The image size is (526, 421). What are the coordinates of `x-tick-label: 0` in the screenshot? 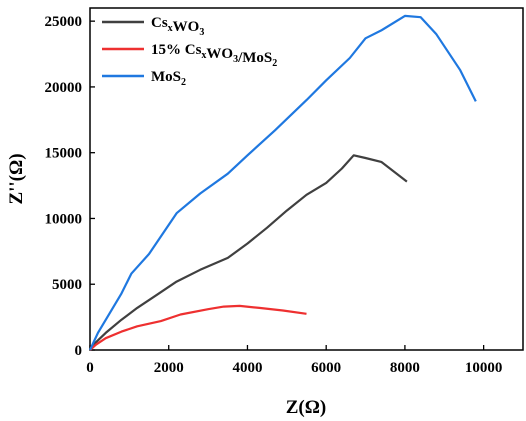 It's located at (90, 368).